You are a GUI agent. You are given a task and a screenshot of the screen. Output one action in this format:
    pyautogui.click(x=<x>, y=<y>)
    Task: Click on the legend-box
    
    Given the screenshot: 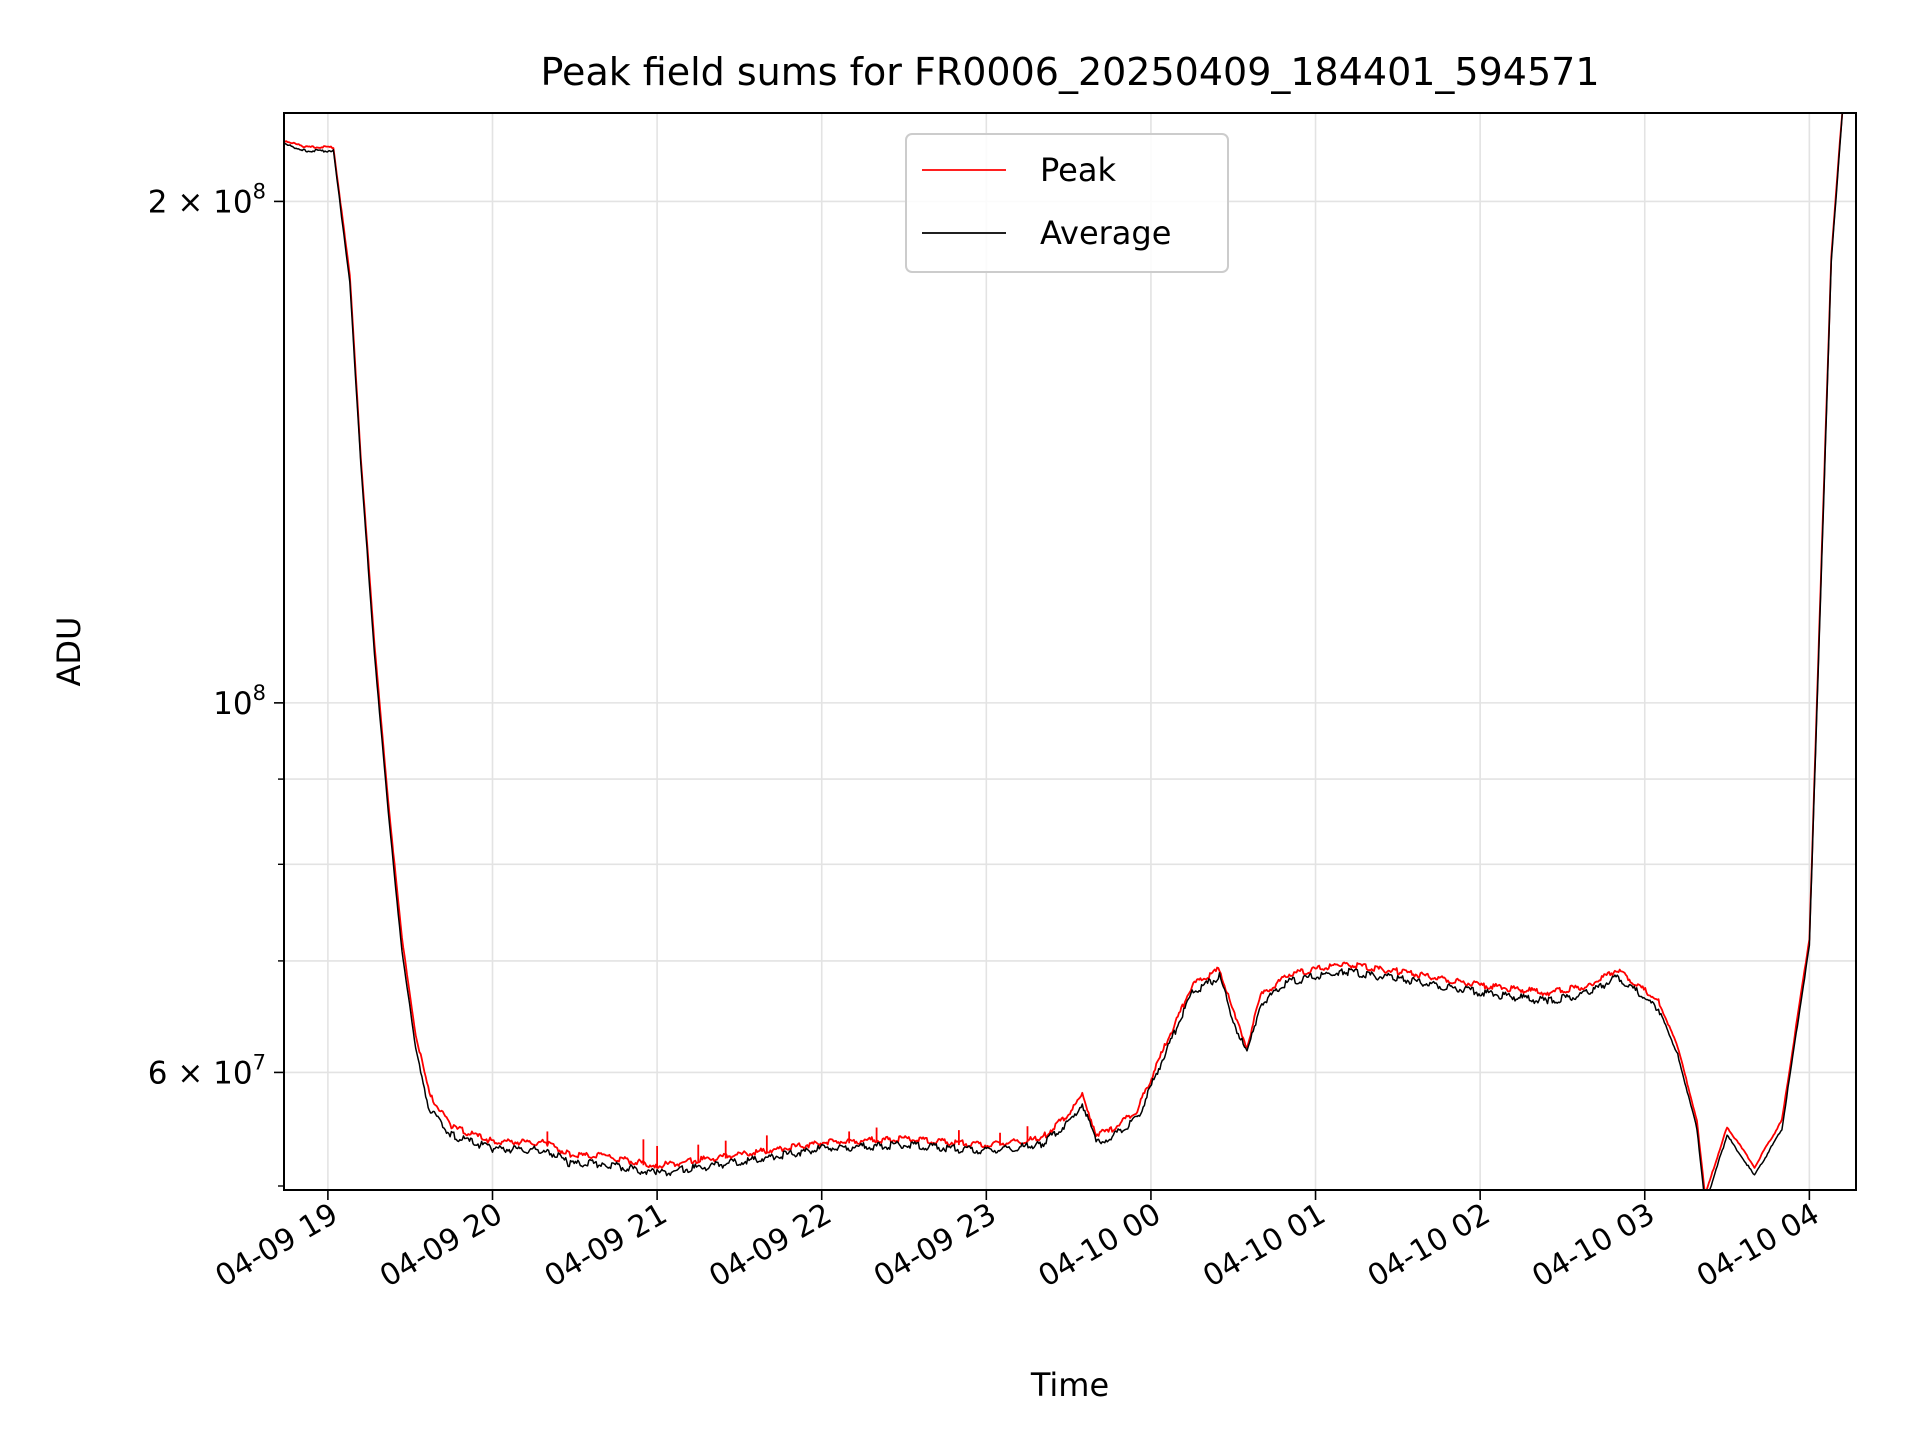 What is the action you would take?
    pyautogui.click(x=1067, y=203)
    